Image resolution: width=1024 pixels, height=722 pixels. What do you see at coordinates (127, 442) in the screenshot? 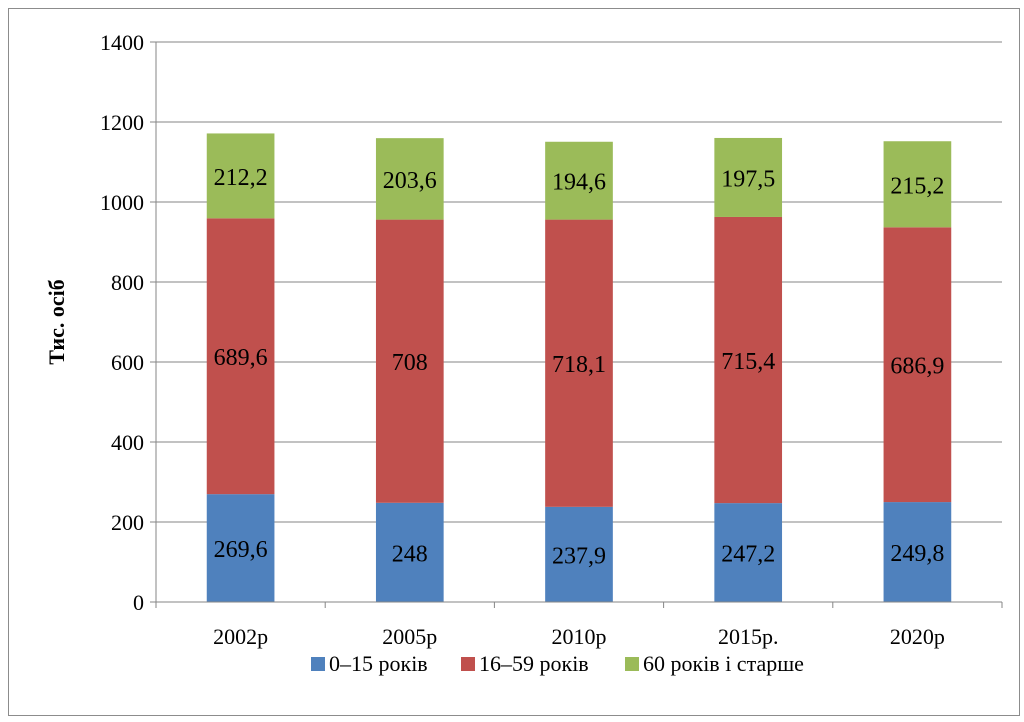
I see `y-tick-label: 400` at bounding box center [127, 442].